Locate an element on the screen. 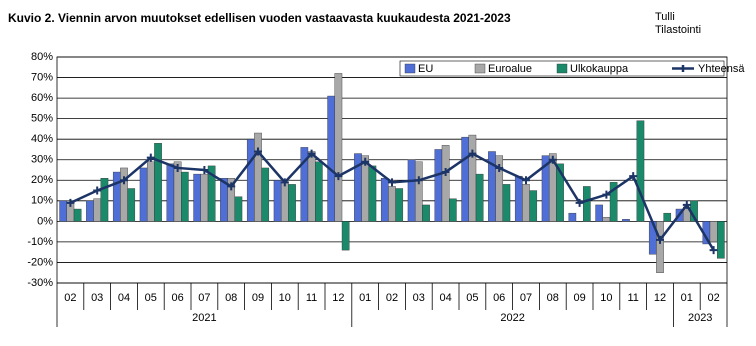 The height and width of the screenshot is (346, 756). x-tick-label: 09 is located at coordinates (258, 298).